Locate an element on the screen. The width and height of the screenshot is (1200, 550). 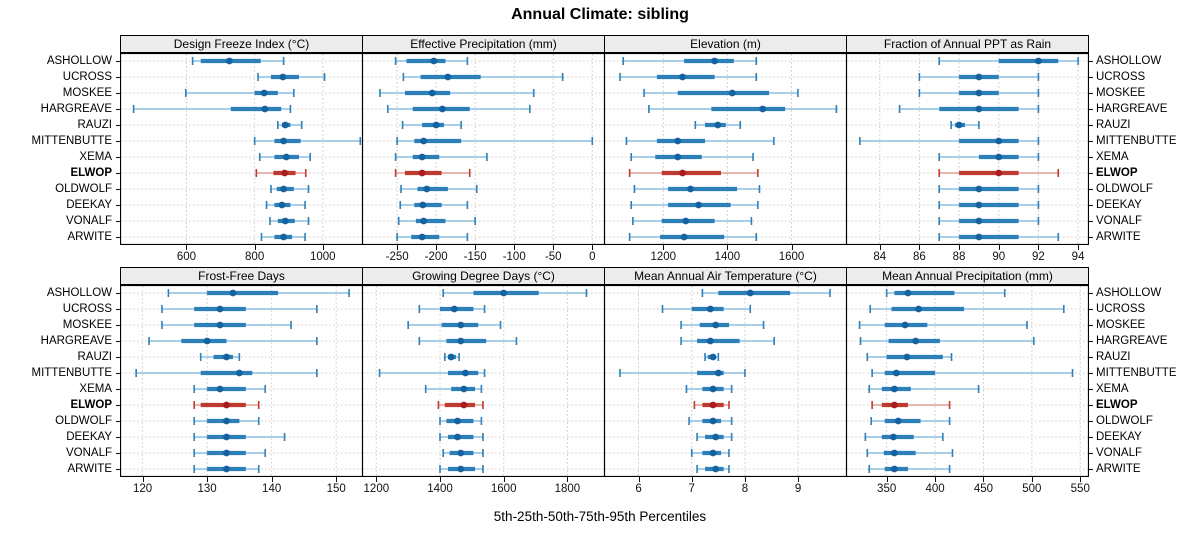
row-label-right: ASHOLLOW is located at coordinates (1129, 61).